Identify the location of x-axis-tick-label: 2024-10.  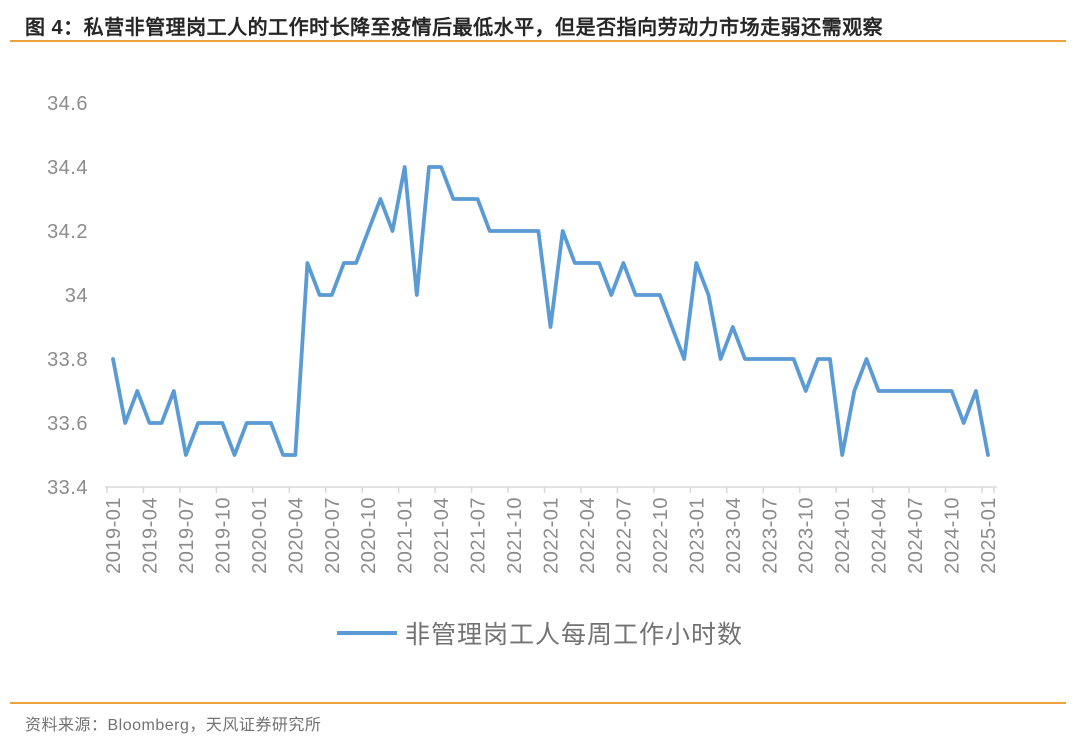
(953, 535).